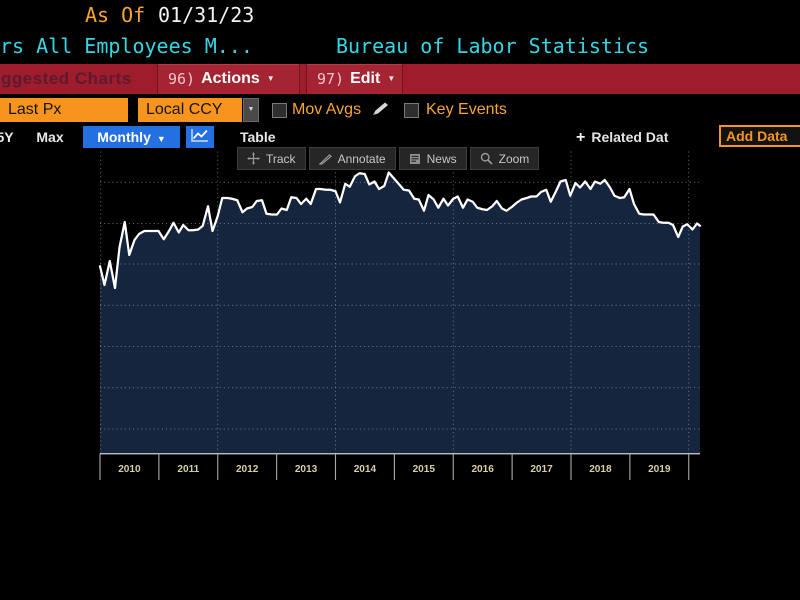  What do you see at coordinates (381, 111) in the screenshot?
I see `pencil-icon` at bounding box center [381, 111].